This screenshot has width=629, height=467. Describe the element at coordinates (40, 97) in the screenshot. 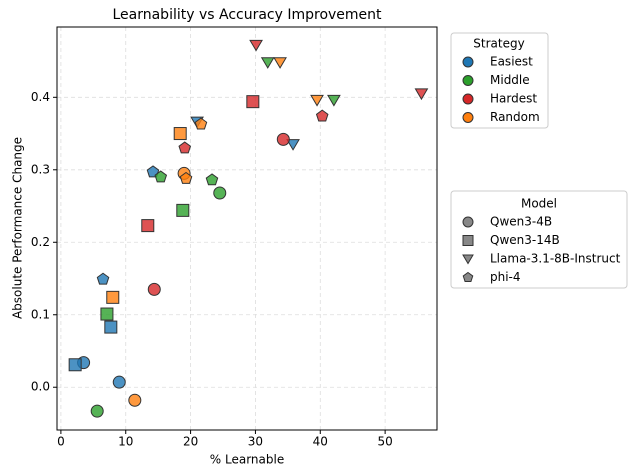

I see `y-tick-label: 0.4` at that location.